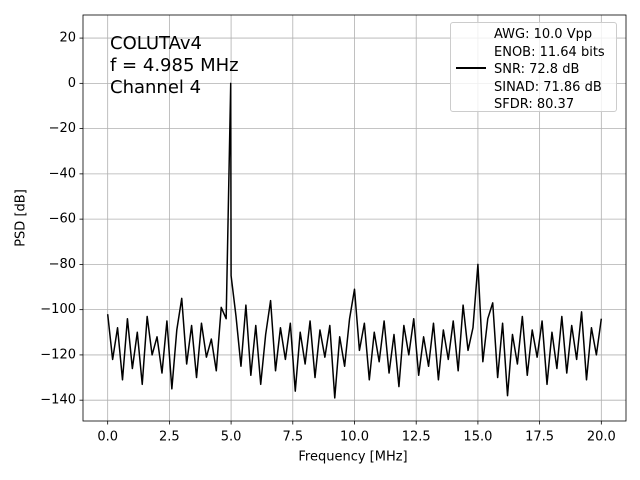 Image resolution: width=640 pixels, height=480 pixels. What do you see at coordinates (354, 437) in the screenshot?
I see `x-tick-label: 10.0` at bounding box center [354, 437].